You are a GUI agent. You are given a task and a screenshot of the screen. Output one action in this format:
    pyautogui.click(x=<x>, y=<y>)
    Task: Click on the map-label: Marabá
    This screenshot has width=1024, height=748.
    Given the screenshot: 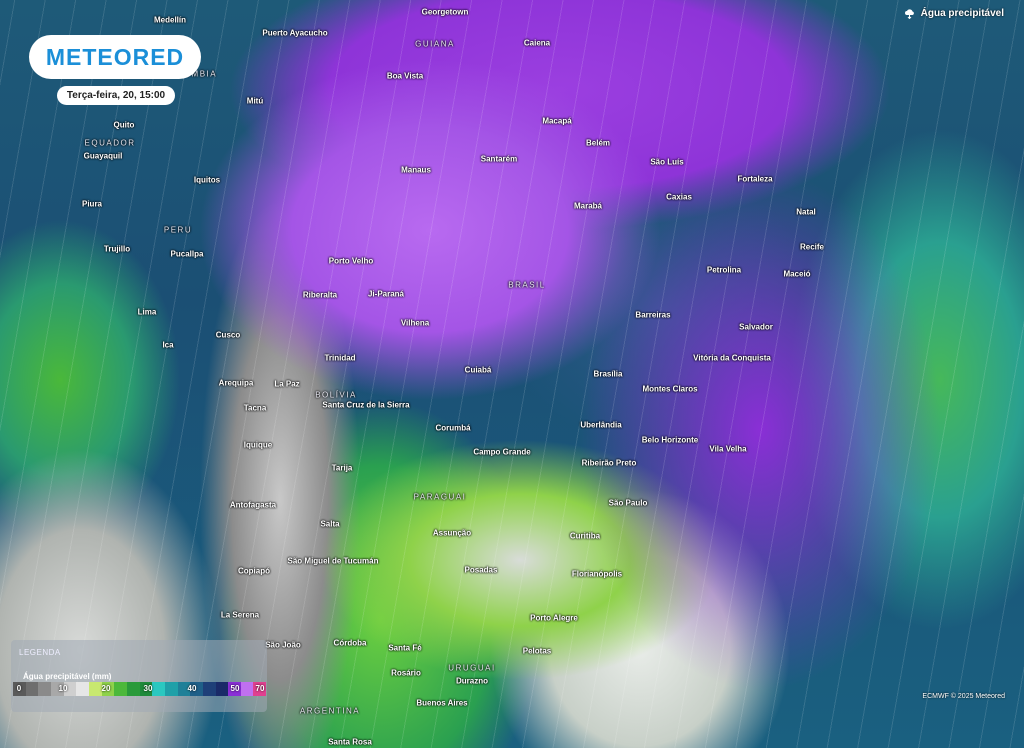 What is the action you would take?
    pyautogui.click(x=588, y=206)
    